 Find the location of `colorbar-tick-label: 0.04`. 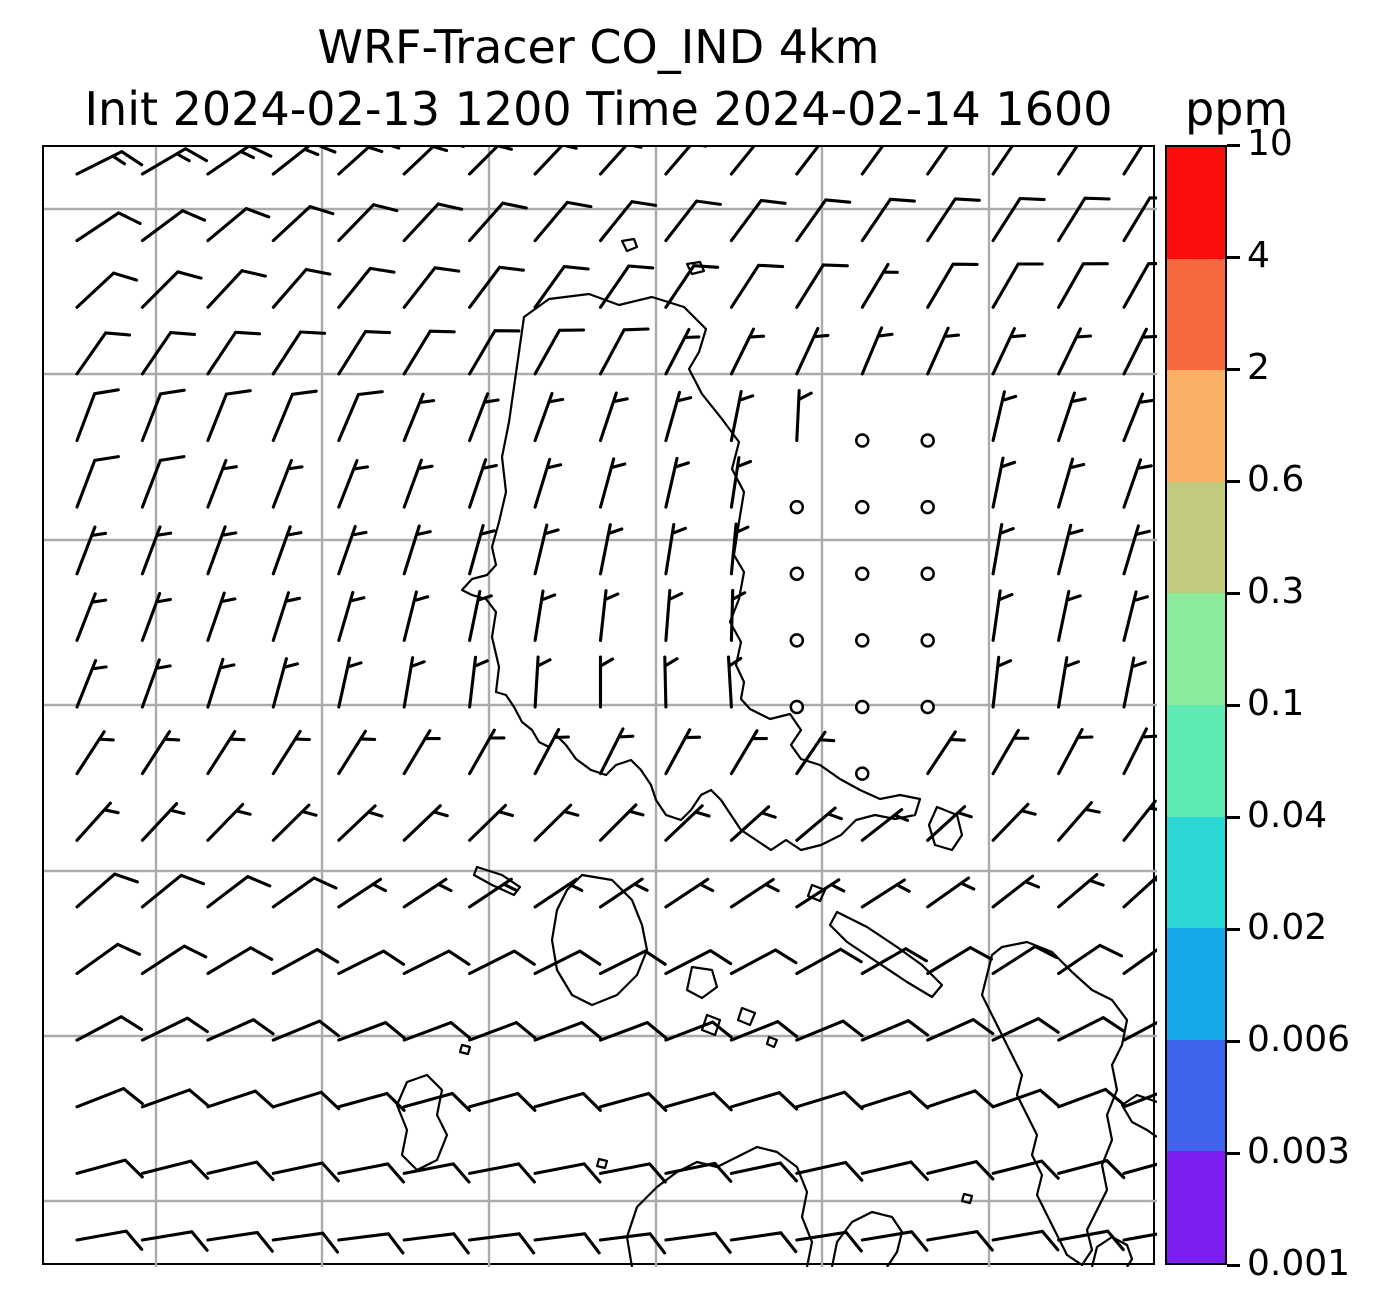

colorbar-tick-label: 0.04 is located at coordinates (1287, 815).